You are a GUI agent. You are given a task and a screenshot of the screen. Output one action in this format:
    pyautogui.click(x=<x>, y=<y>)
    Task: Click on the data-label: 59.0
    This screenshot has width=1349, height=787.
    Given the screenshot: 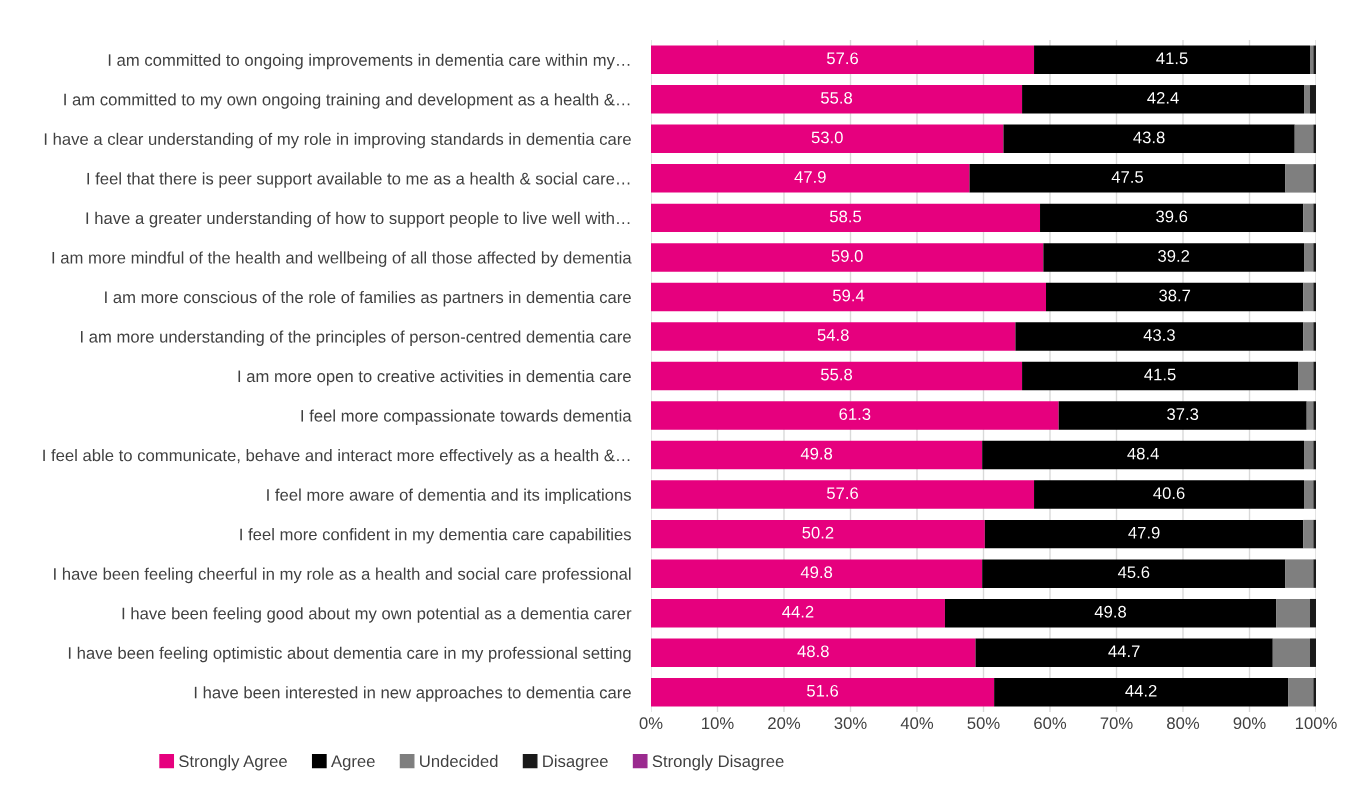 What is the action you would take?
    pyautogui.click(x=847, y=256)
    